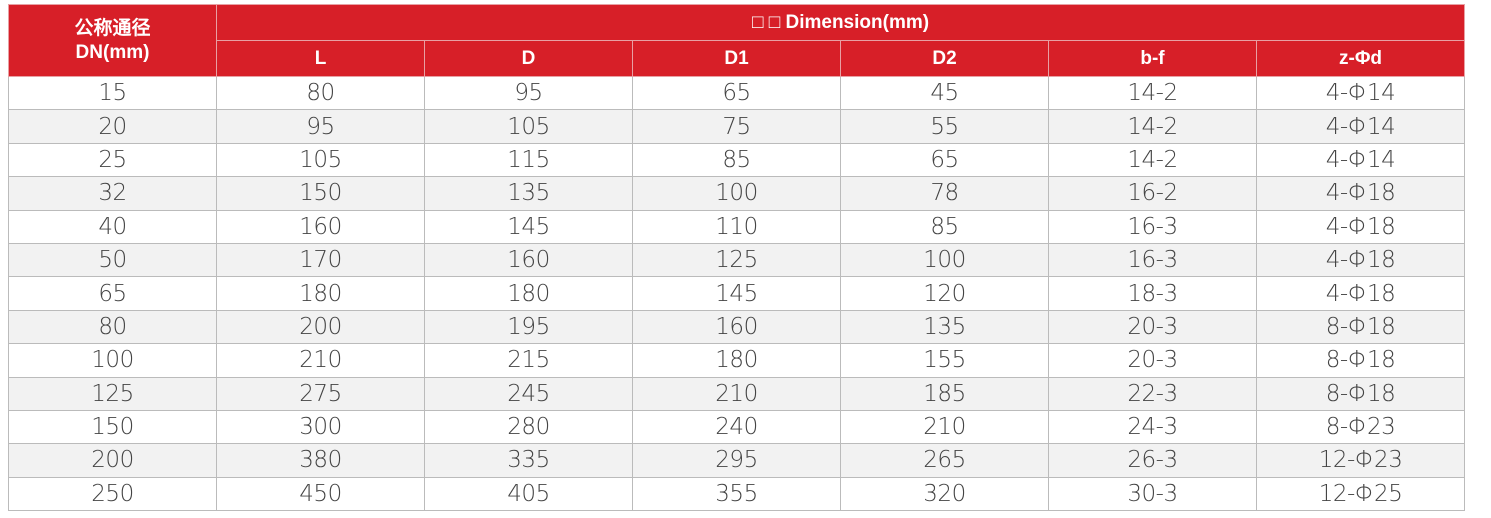 This screenshot has height=518, width=1491. I want to click on table-cell: 25, so click(112, 160).